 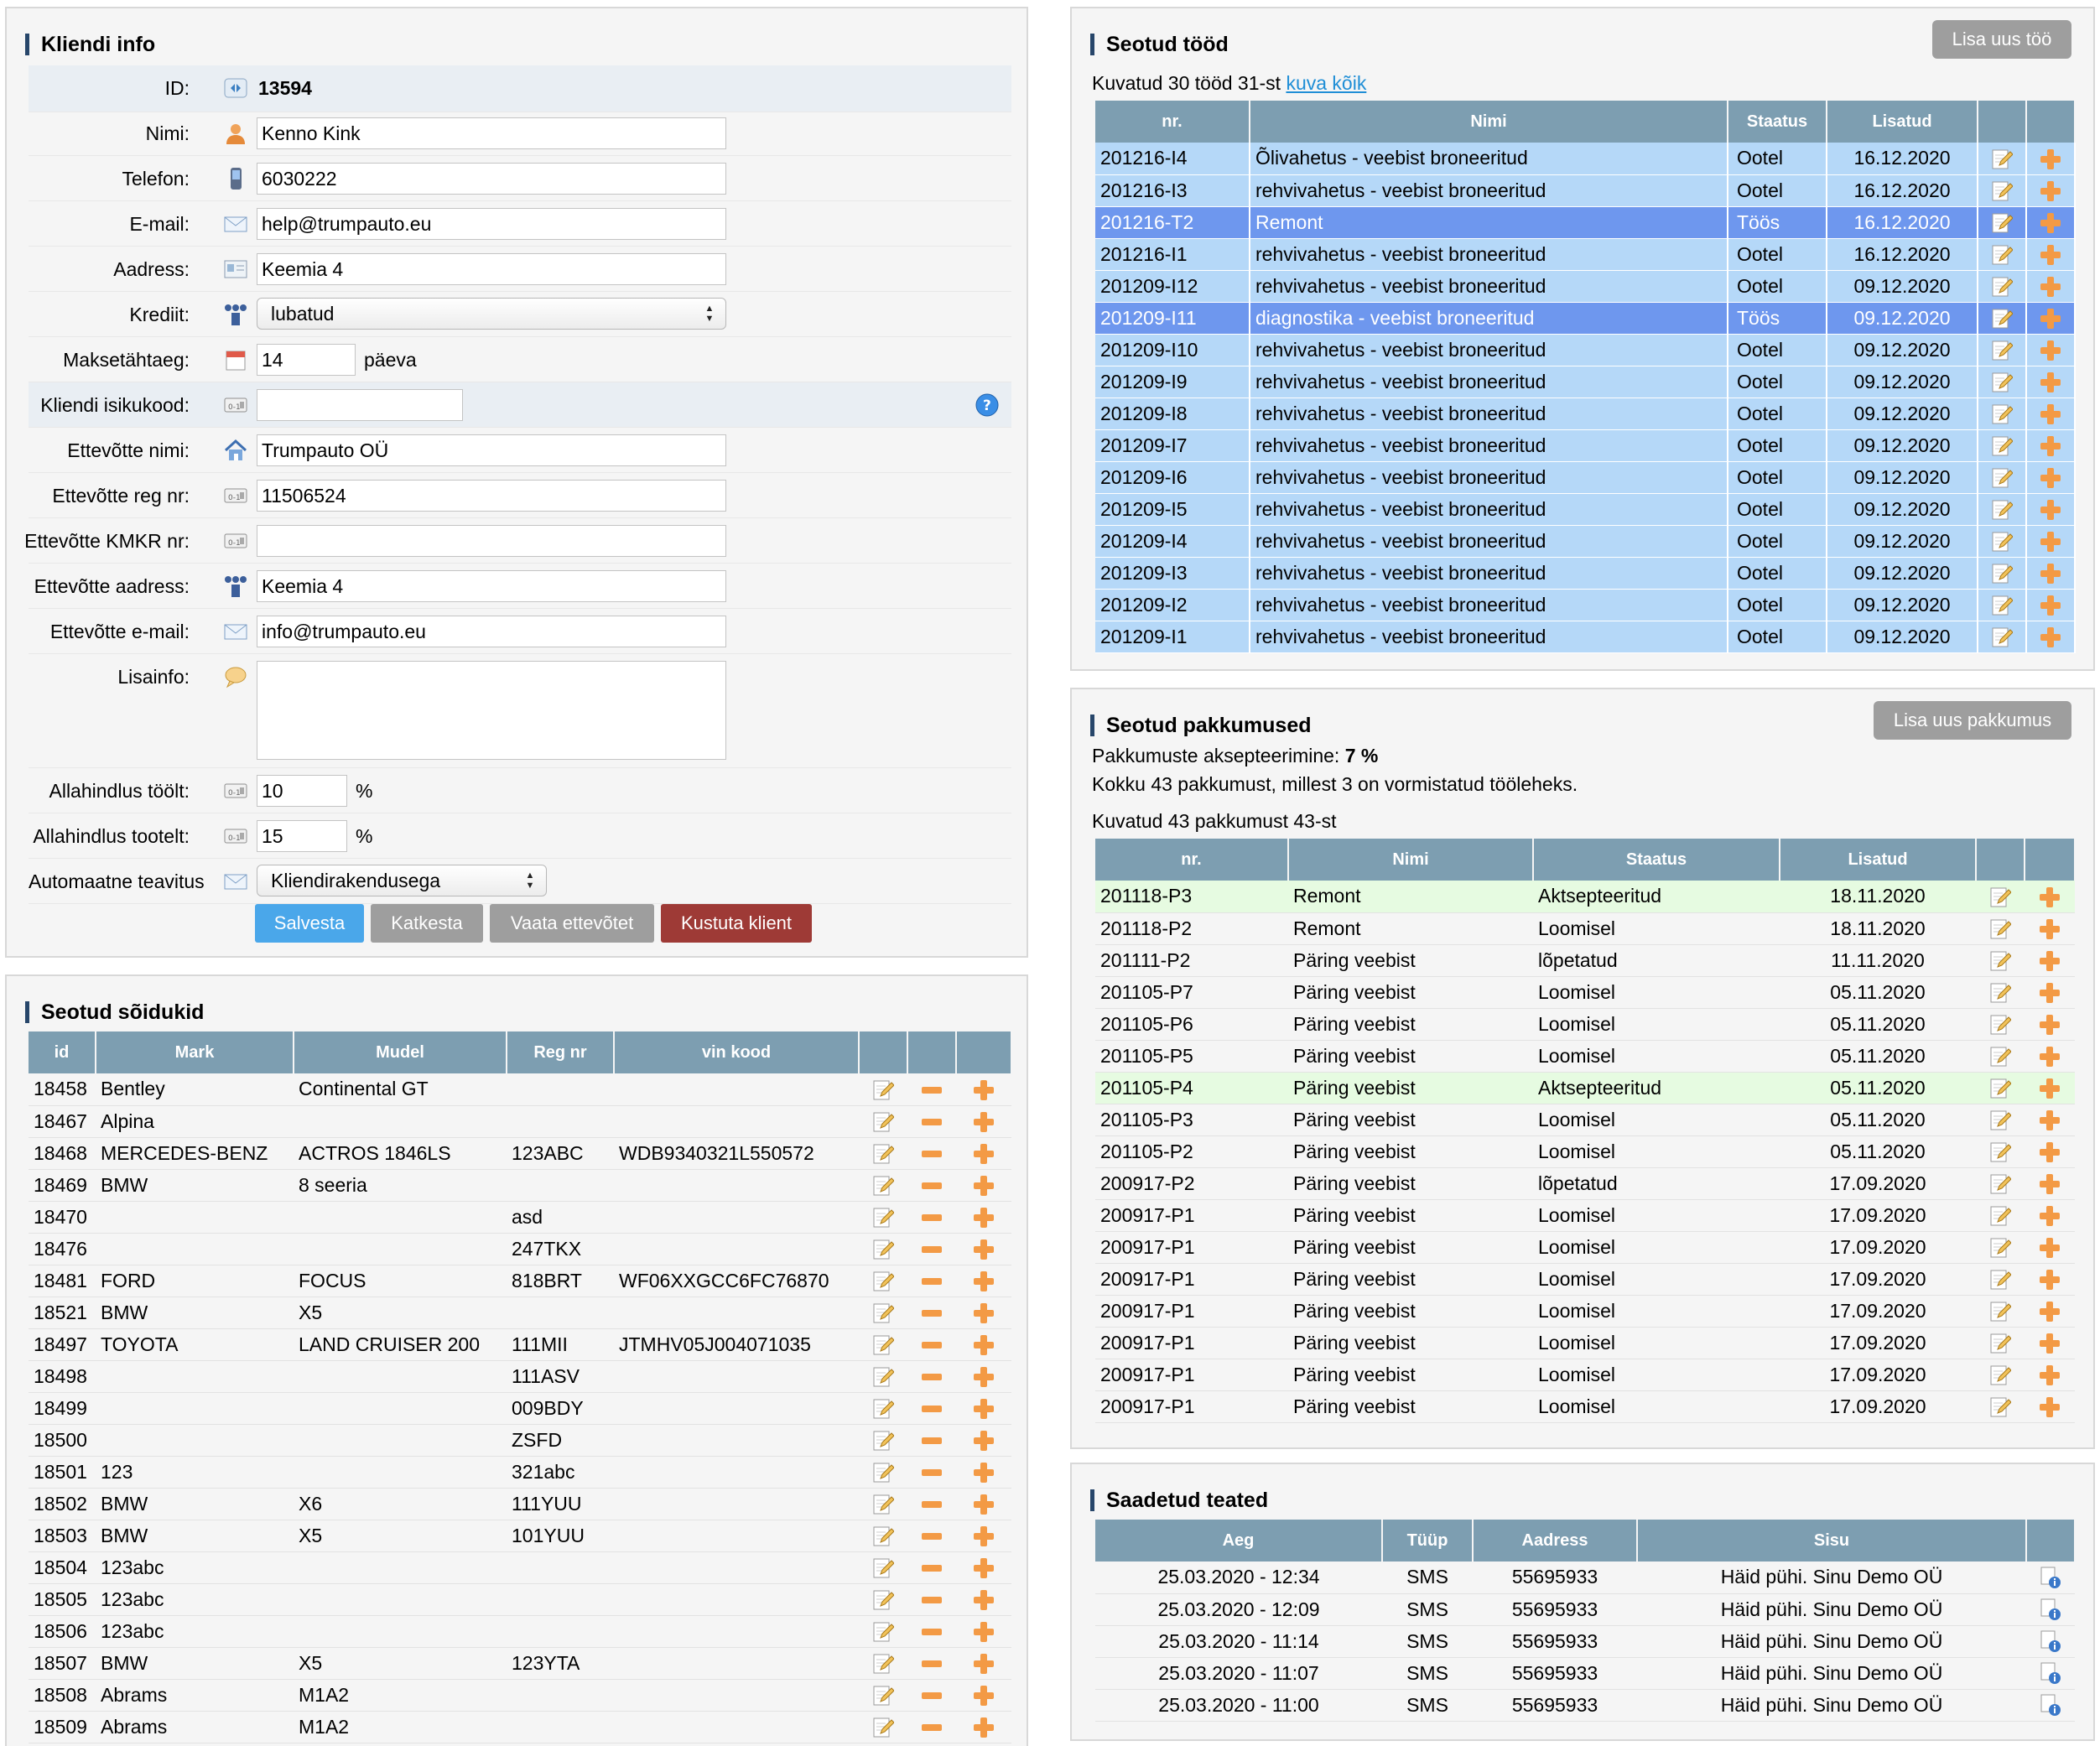 I want to click on vehicle-row: 18481 FORD FOCUS 818BRT WF06XXGCC6FC76870, so click(x=520, y=1281).